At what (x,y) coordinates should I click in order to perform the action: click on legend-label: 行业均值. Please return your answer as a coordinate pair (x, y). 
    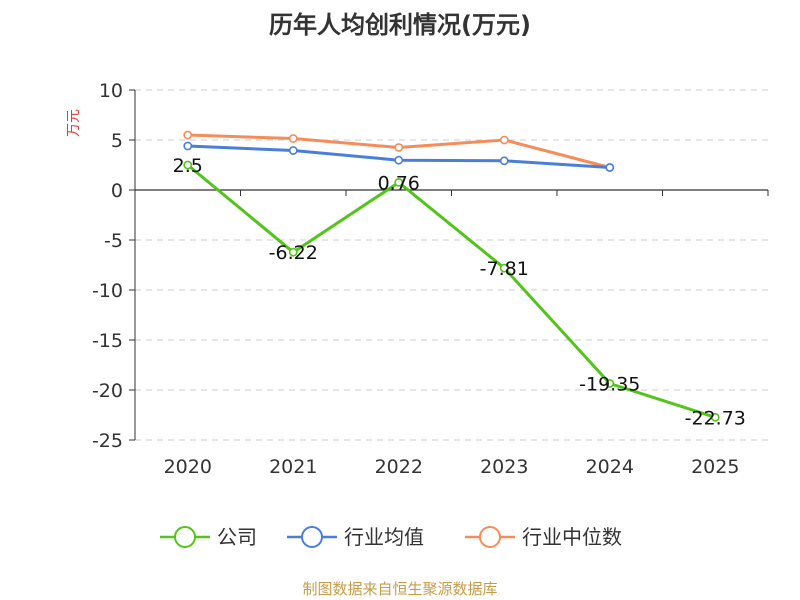
    Looking at the image, I should click on (384, 537).